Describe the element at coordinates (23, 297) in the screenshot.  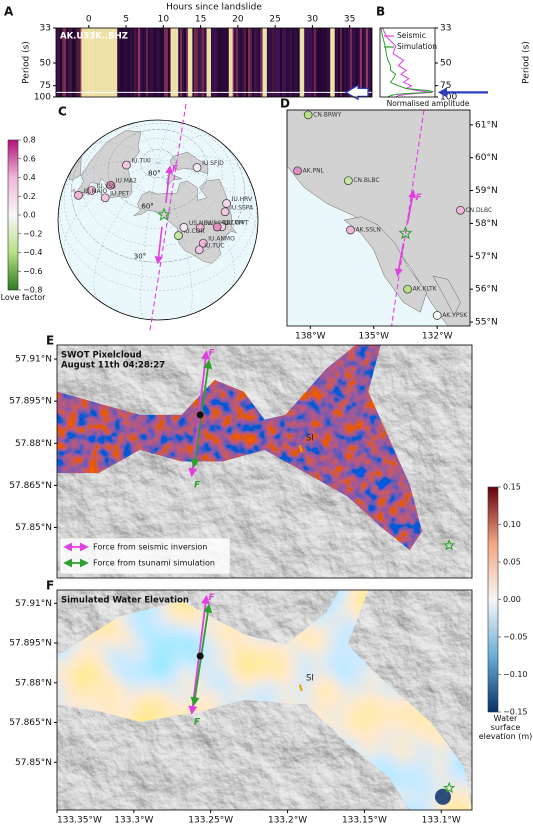
I see `colorbar-label-box: Love factor` at that location.